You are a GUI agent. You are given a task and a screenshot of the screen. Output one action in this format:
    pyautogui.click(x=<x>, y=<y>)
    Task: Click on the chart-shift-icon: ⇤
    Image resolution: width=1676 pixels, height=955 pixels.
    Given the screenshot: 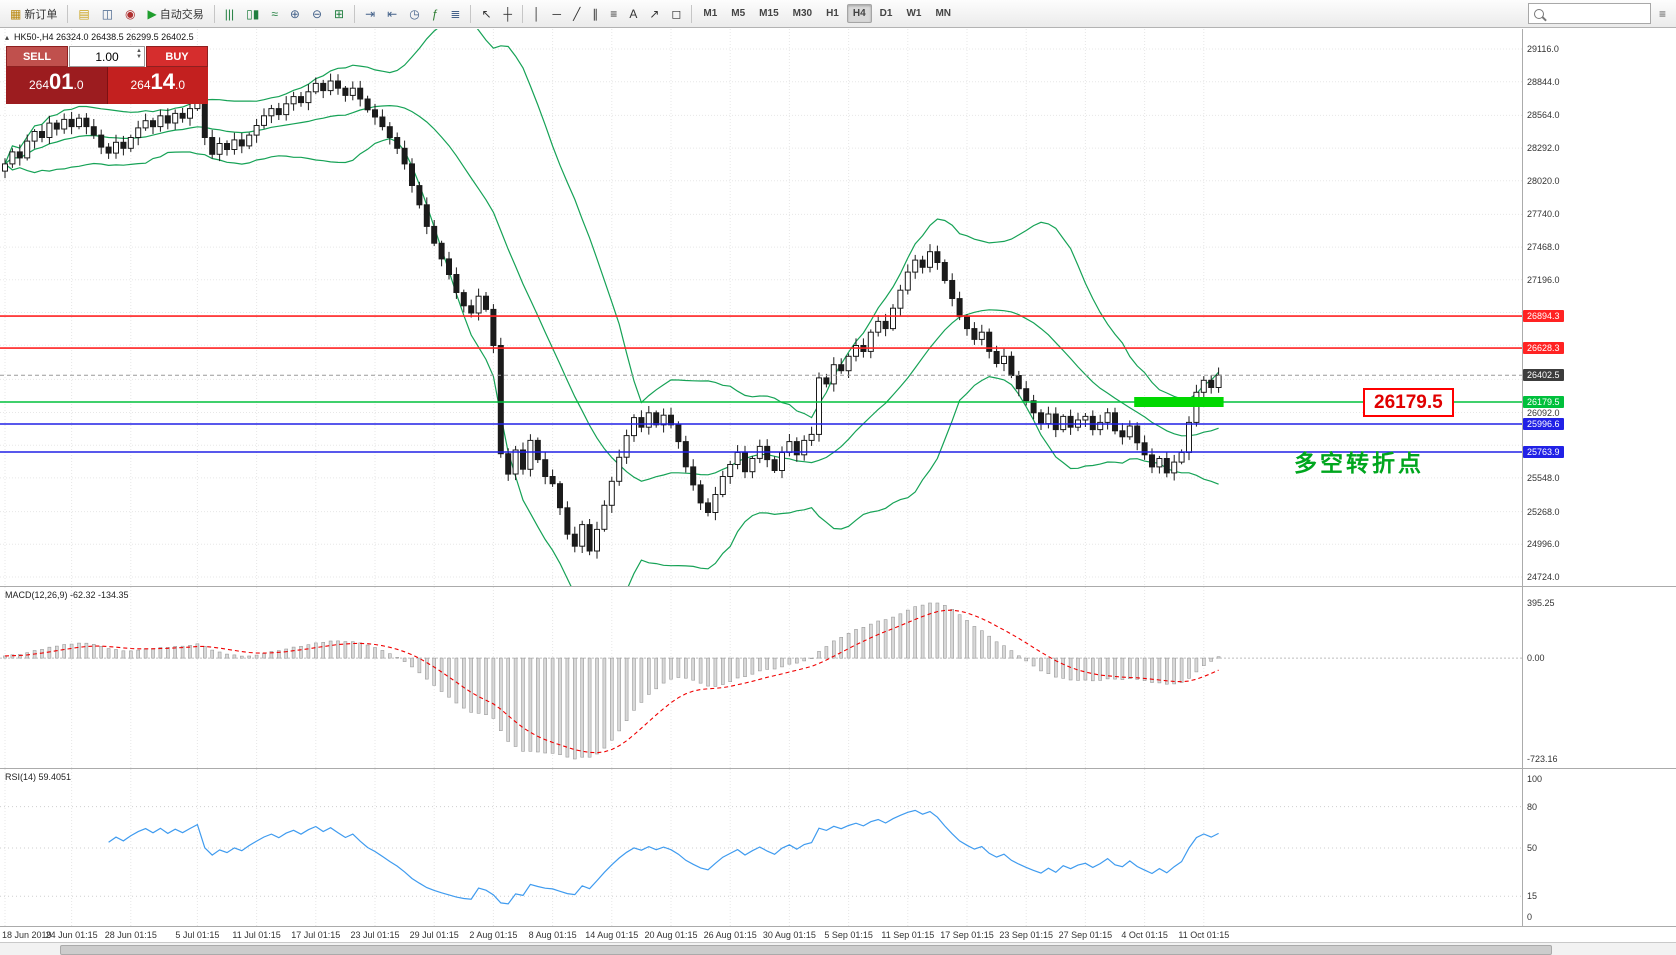 What is the action you would take?
    pyautogui.click(x=392, y=14)
    